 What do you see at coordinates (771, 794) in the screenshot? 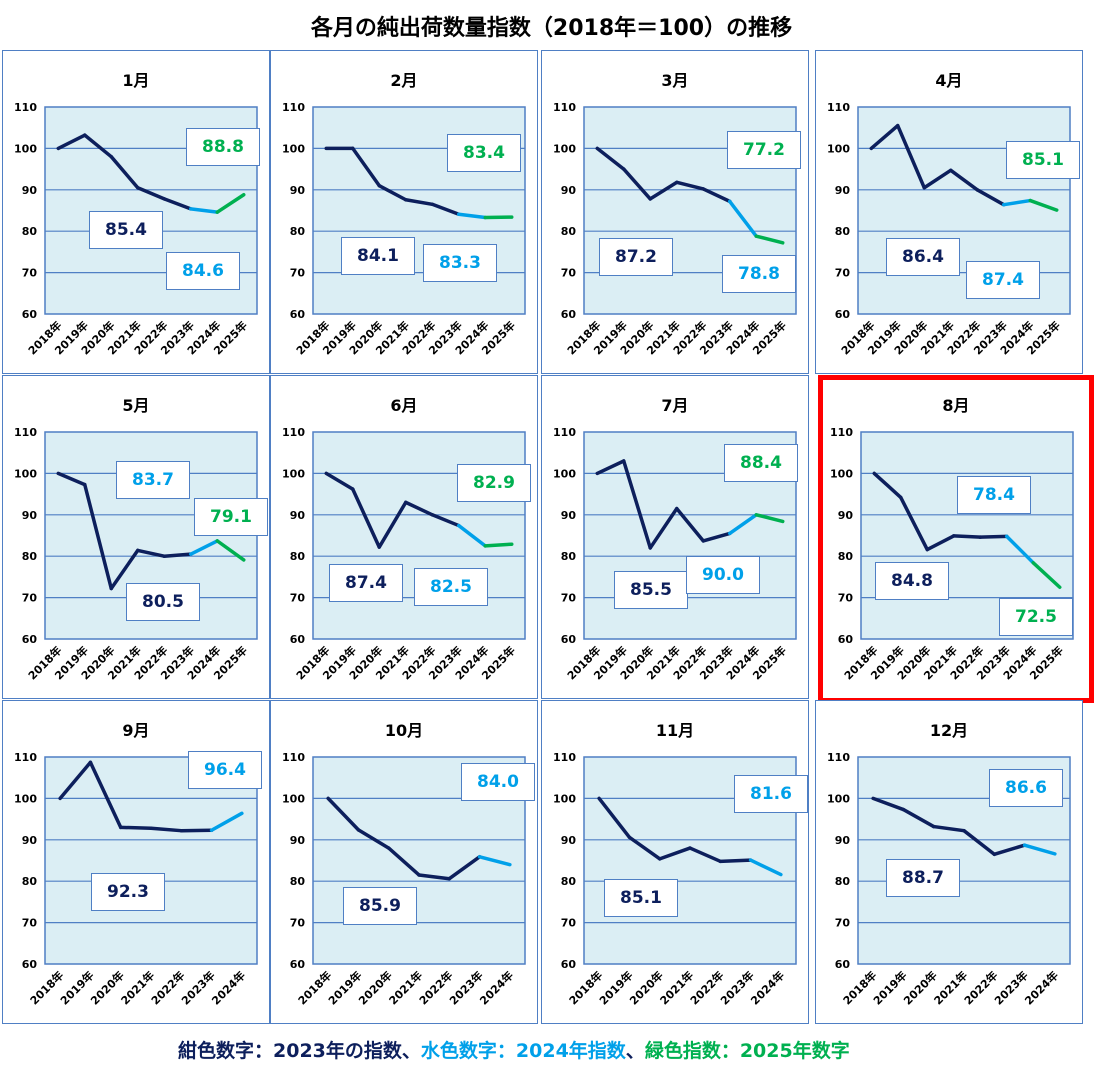
I see `data-label-2024: 81.6` at bounding box center [771, 794].